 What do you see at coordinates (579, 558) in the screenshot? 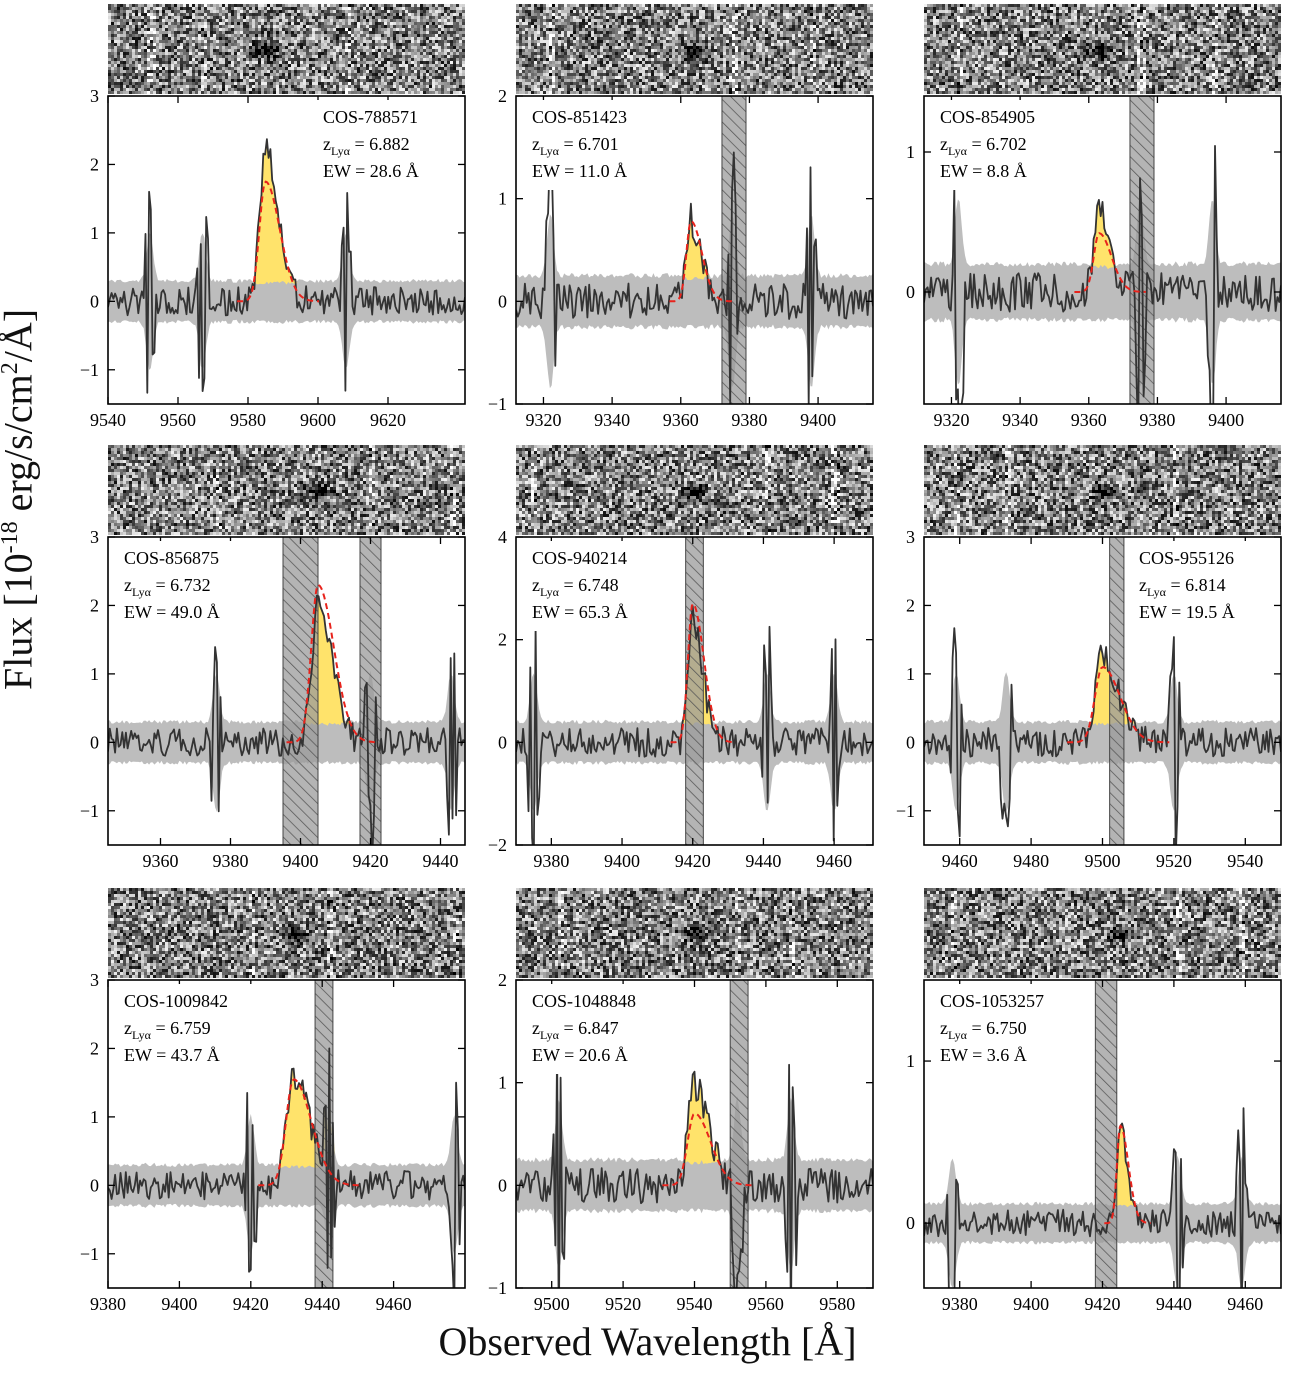
I see `object-id-label: COS-940214` at bounding box center [579, 558].